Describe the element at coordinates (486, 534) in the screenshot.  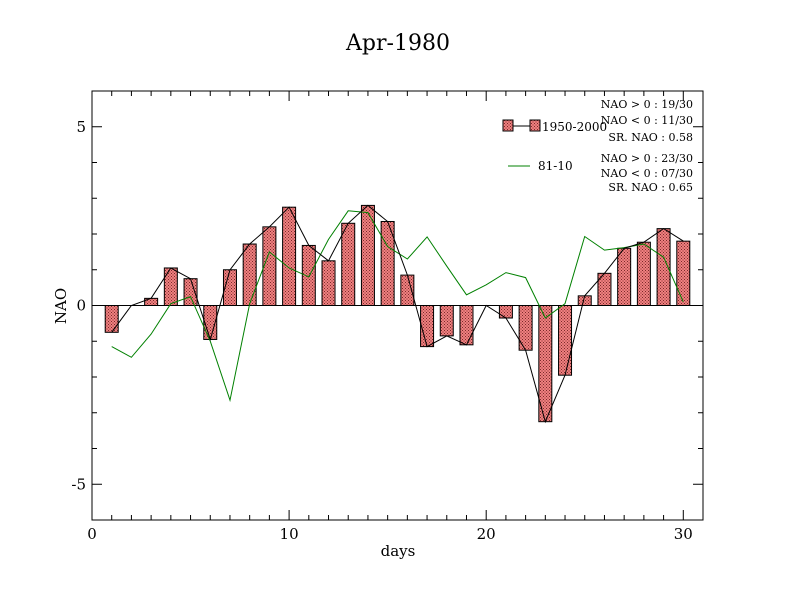
I see `x-tick-label-20: 20` at that location.